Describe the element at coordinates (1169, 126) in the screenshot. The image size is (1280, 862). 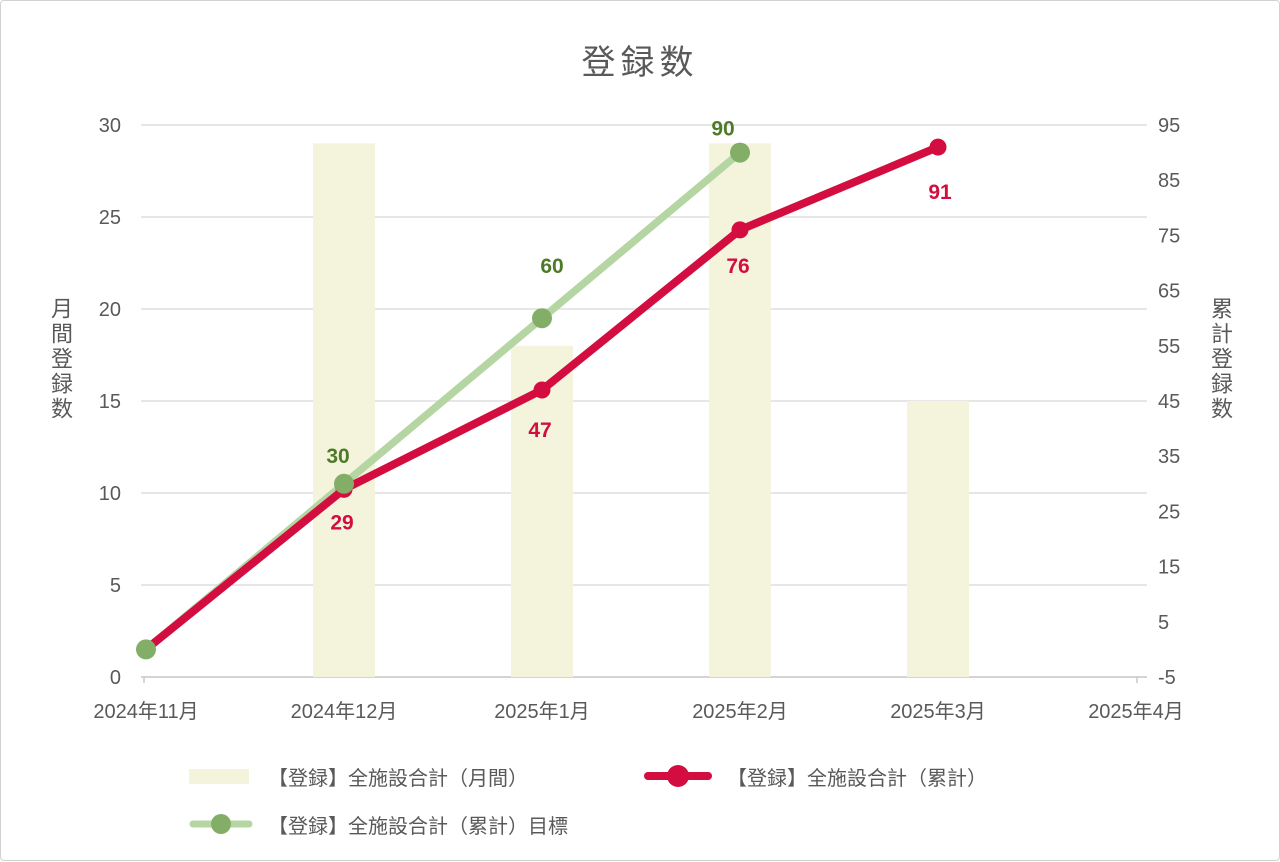
I see `right-axis-tick-label: 95` at that location.